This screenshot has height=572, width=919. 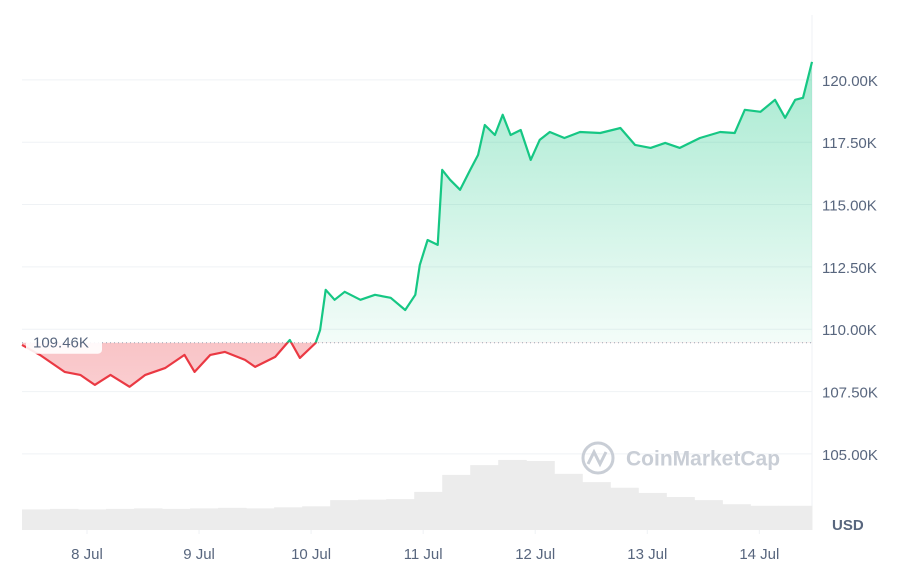 I want to click on x-tick-label: 13 Jul, so click(x=647, y=554).